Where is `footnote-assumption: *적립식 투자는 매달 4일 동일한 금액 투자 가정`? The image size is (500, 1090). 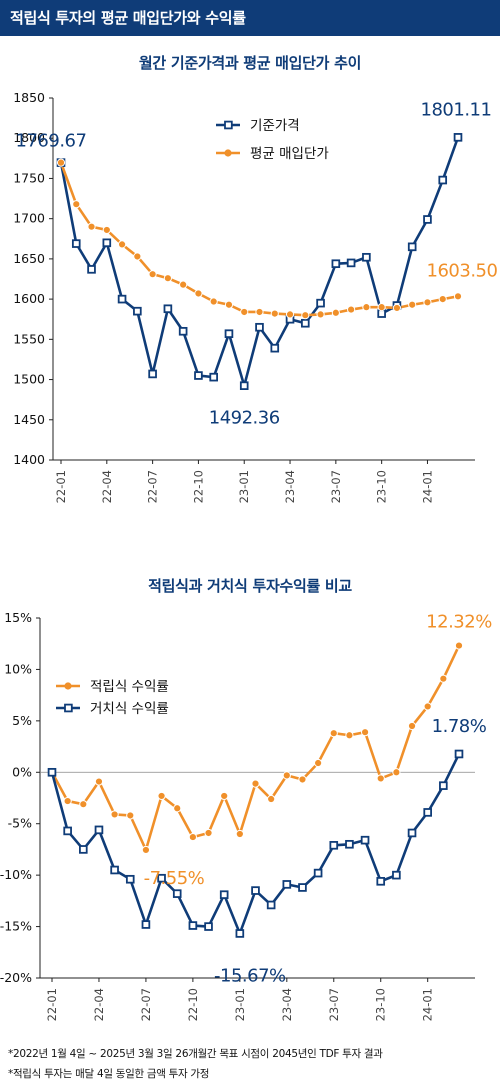
footnote-assumption: *적립식 투자는 매달 4일 동일한 금액 투자 가정 is located at coordinates (109, 1074).